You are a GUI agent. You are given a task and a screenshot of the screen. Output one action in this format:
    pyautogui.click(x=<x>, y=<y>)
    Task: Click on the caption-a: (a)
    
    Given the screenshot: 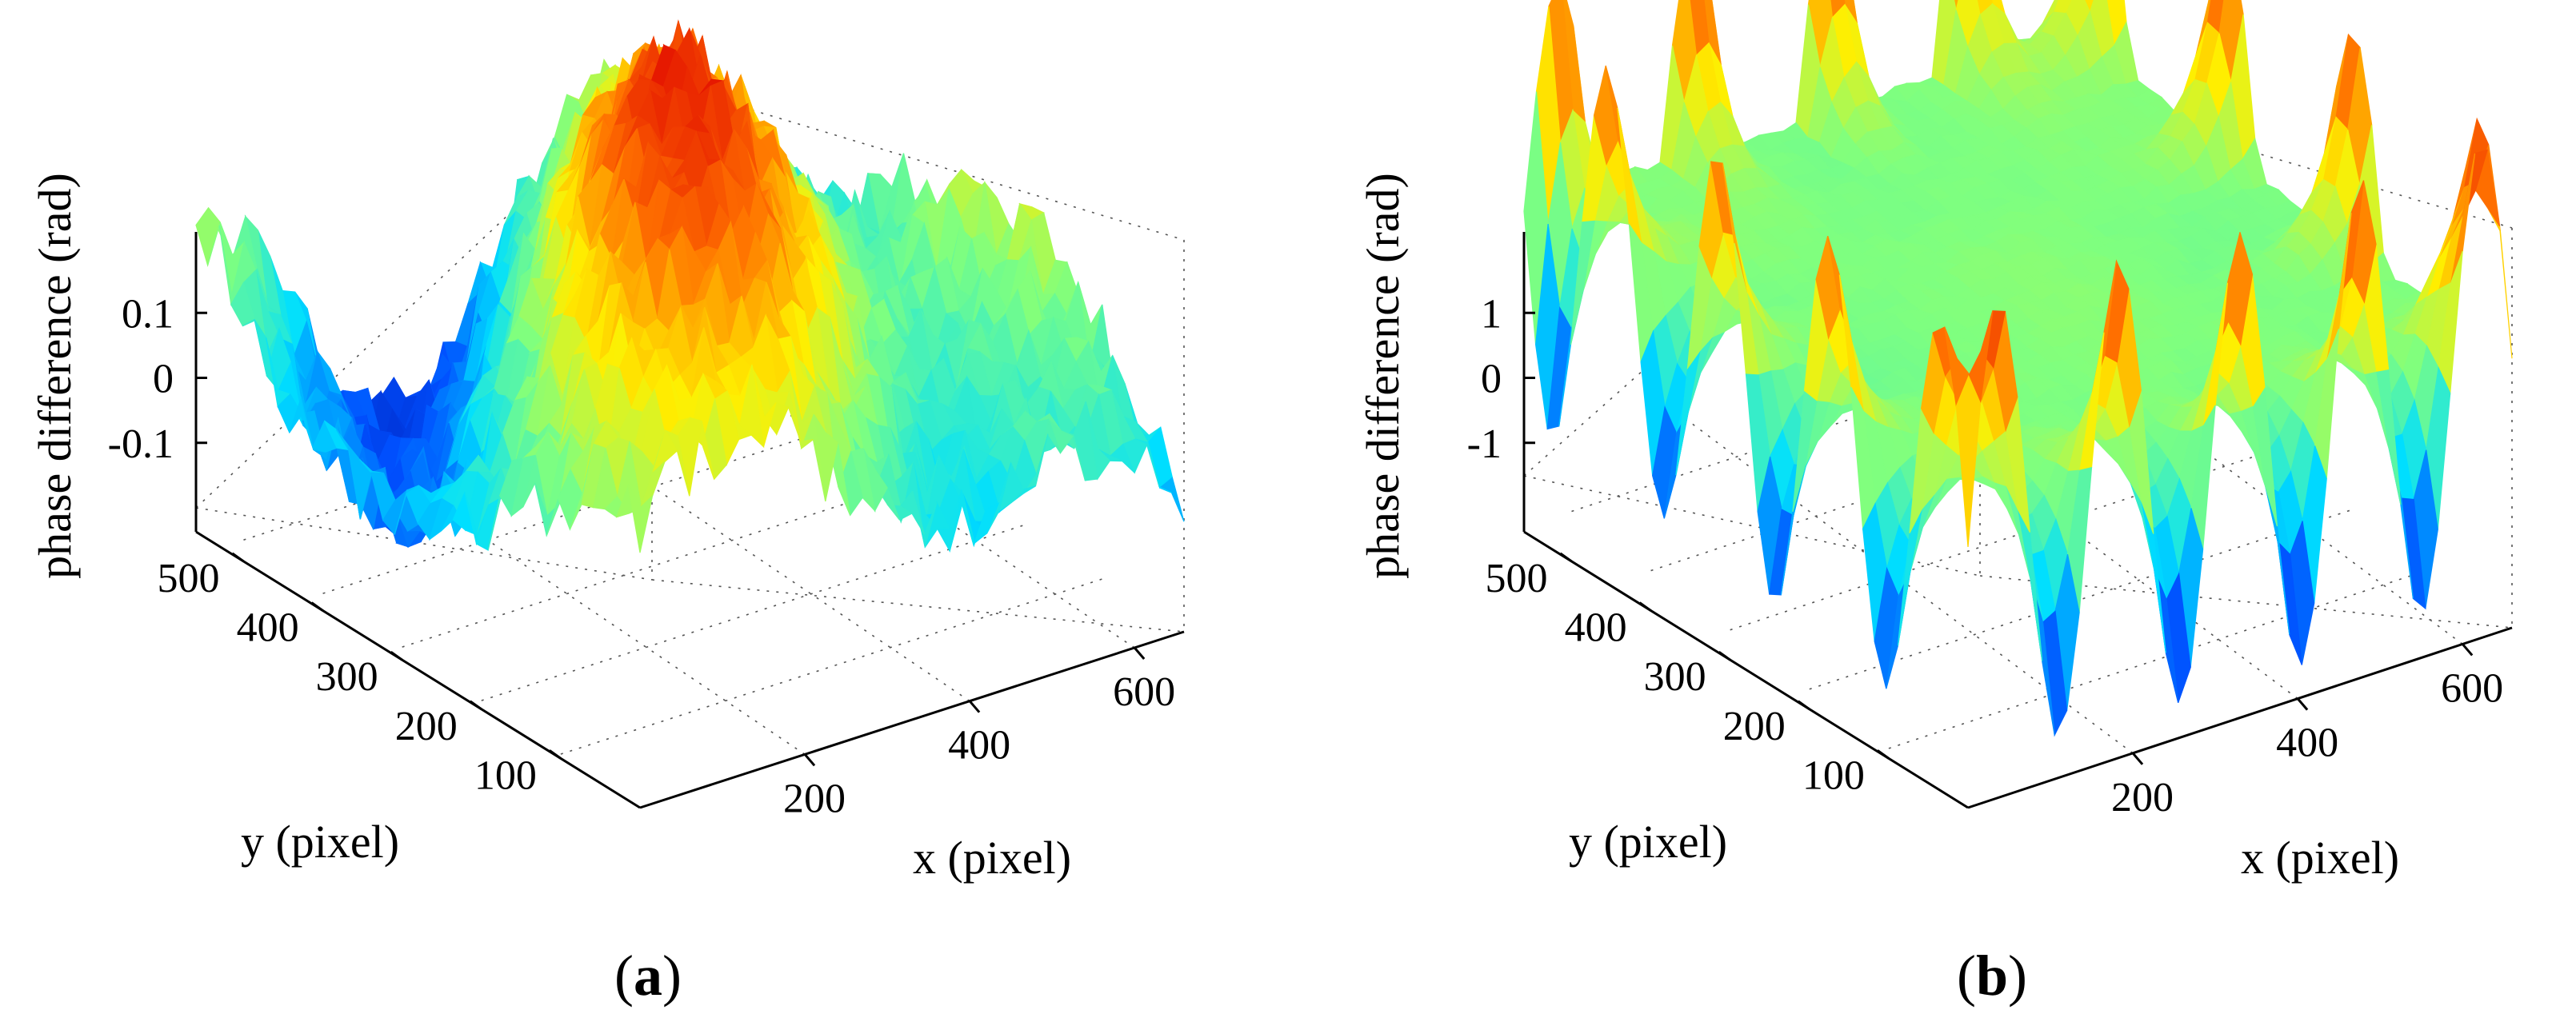 What is the action you would take?
    pyautogui.click(x=648, y=976)
    